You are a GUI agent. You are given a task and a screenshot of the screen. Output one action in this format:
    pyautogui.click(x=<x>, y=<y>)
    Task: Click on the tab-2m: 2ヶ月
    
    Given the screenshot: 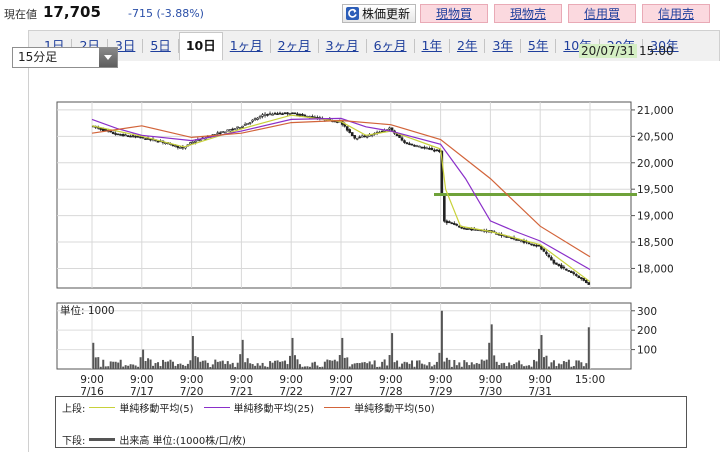 What is the action you would take?
    pyautogui.click(x=295, y=46)
    